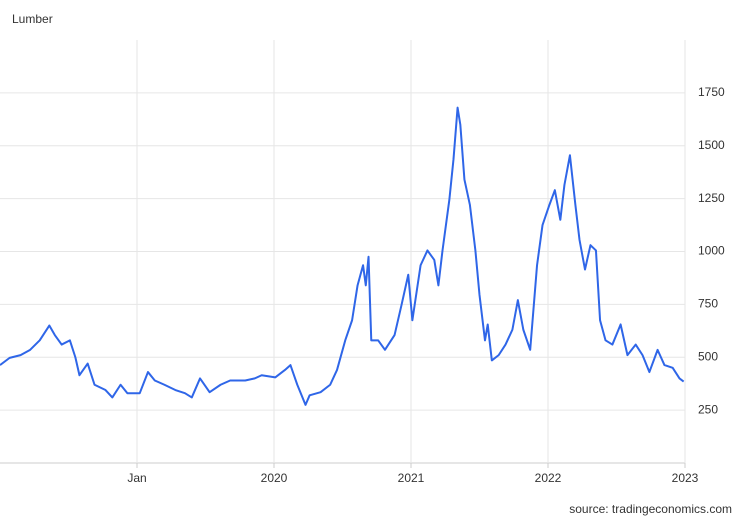 This screenshot has width=750, height=520. What do you see at coordinates (711, 145) in the screenshot?
I see `y-tick-label: 1500` at bounding box center [711, 145].